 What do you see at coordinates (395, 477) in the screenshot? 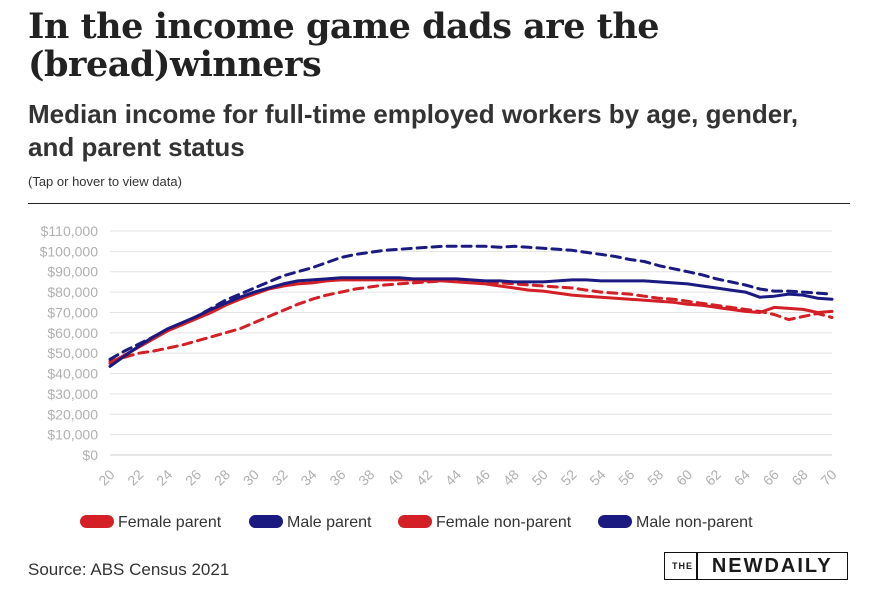
I see `x-tick-label: 40` at bounding box center [395, 477].